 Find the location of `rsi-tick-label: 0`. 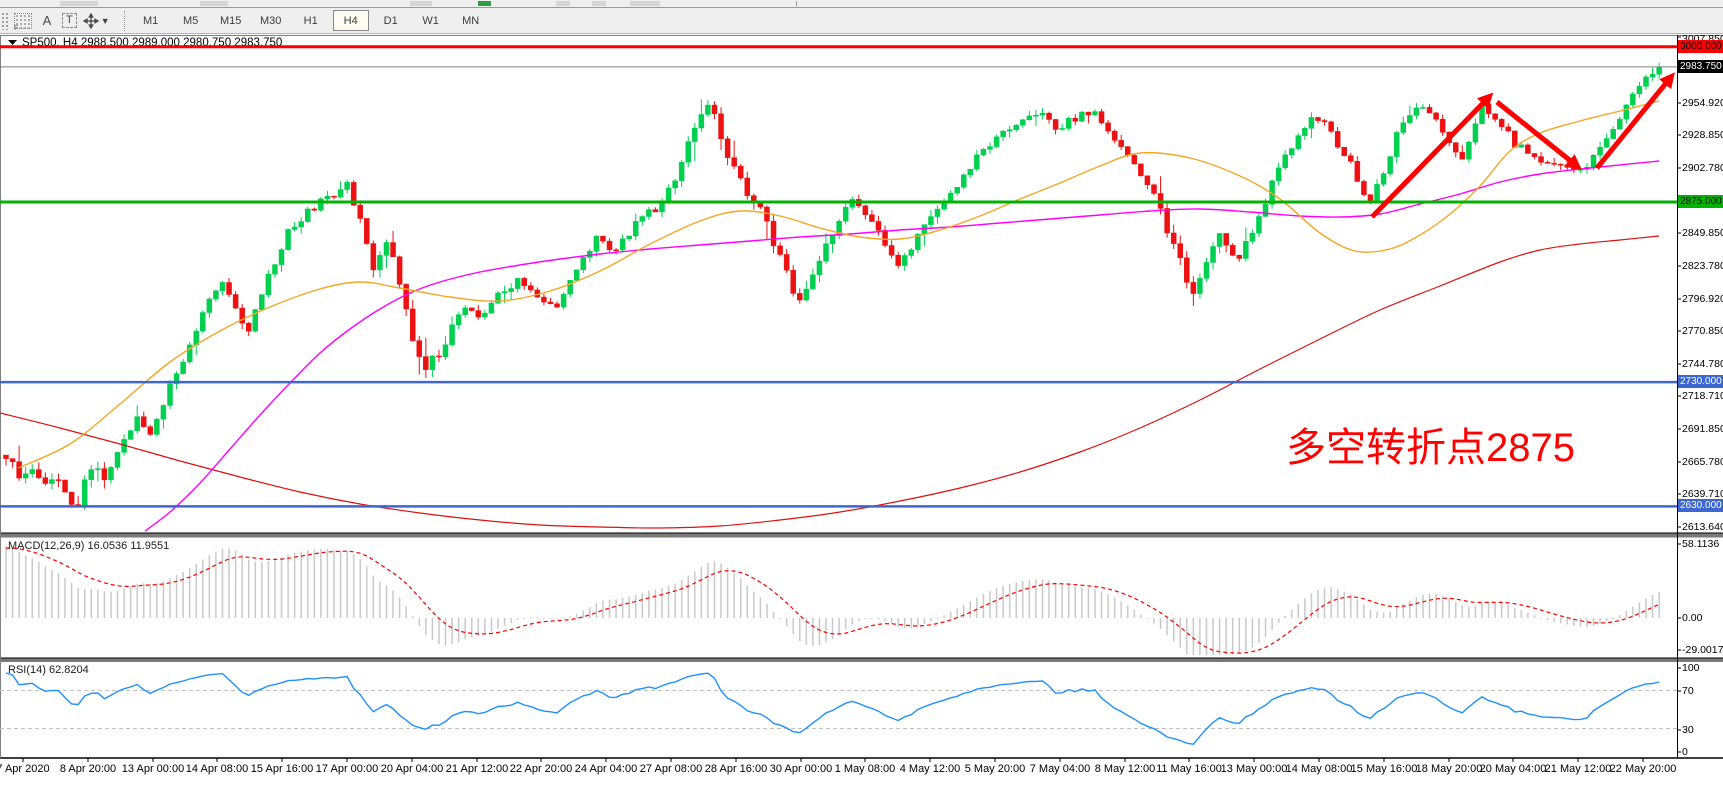

rsi-tick-label: 0 is located at coordinates (1685, 752).